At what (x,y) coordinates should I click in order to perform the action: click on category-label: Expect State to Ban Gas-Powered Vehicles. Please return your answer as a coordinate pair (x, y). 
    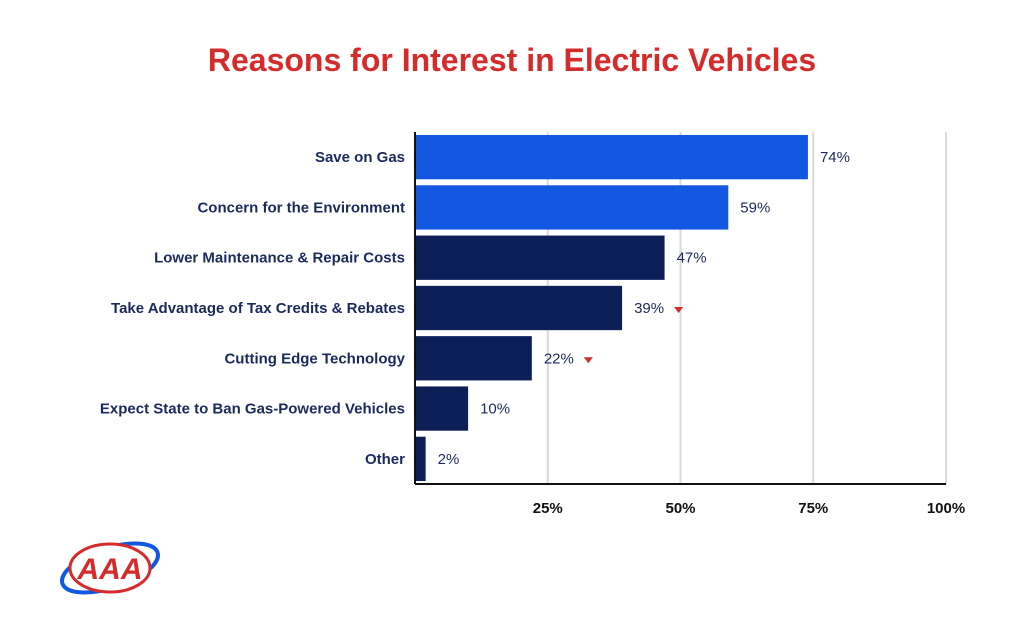
    Looking at the image, I should click on (252, 409).